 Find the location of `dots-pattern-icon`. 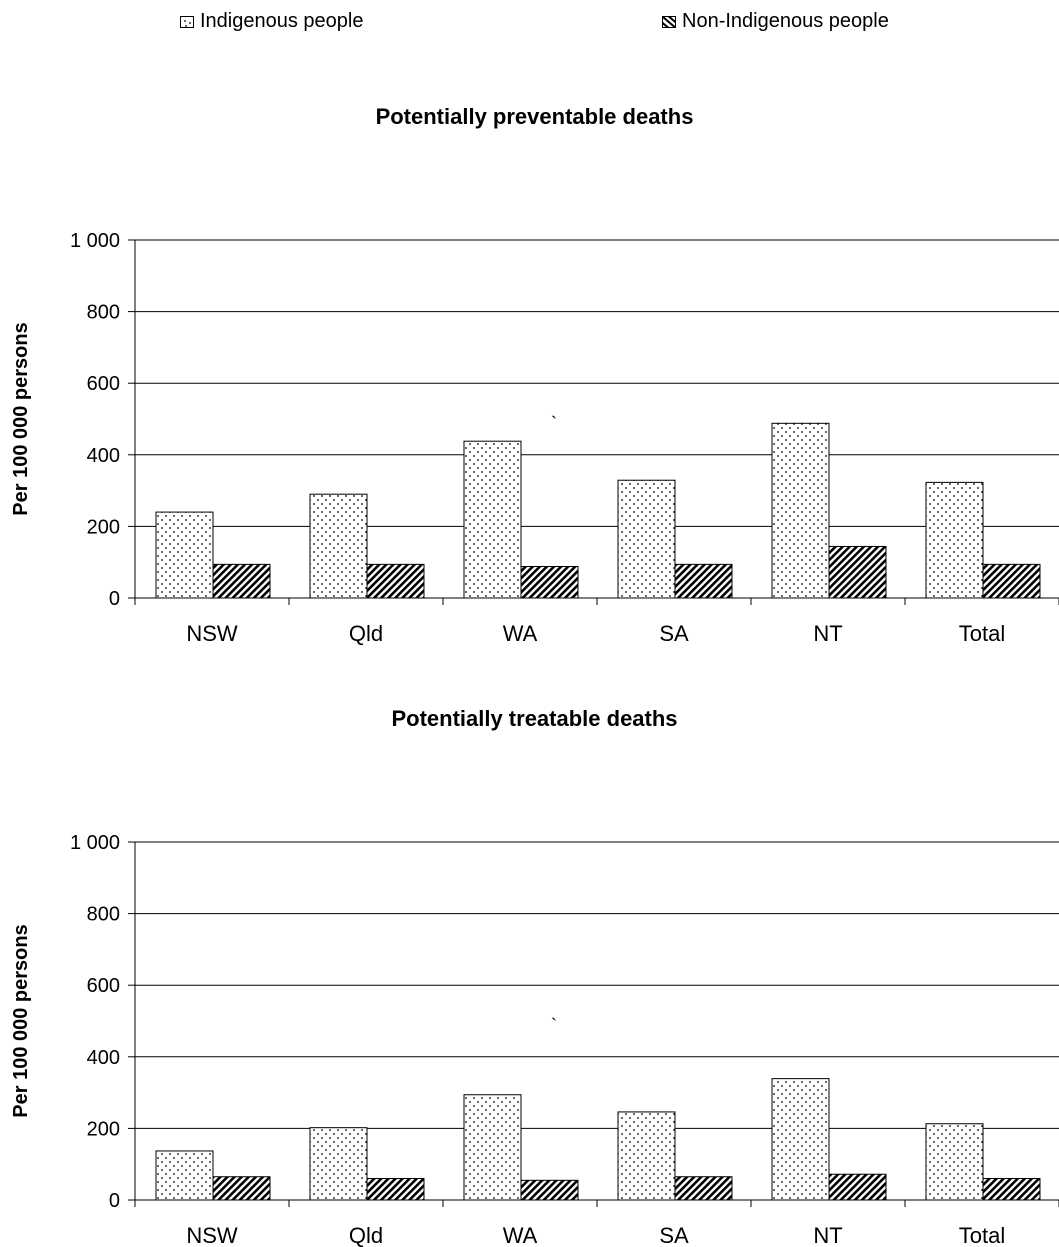

dots-pattern-icon is located at coordinates (187, 21).